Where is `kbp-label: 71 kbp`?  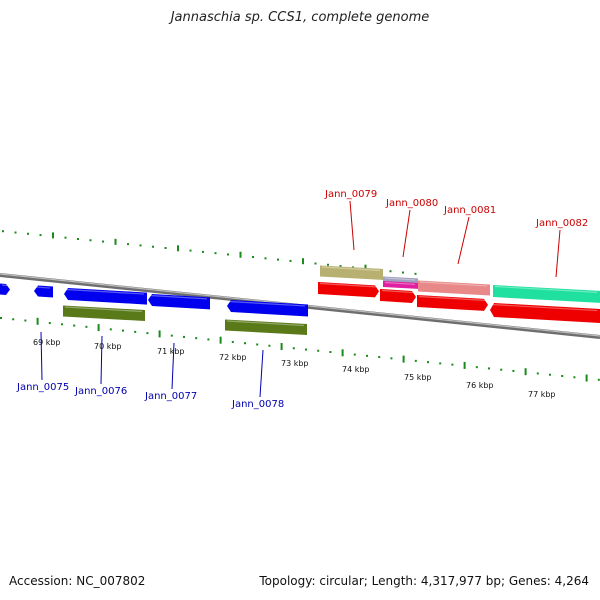
kbp-label: 71 kbp is located at coordinates (171, 351).